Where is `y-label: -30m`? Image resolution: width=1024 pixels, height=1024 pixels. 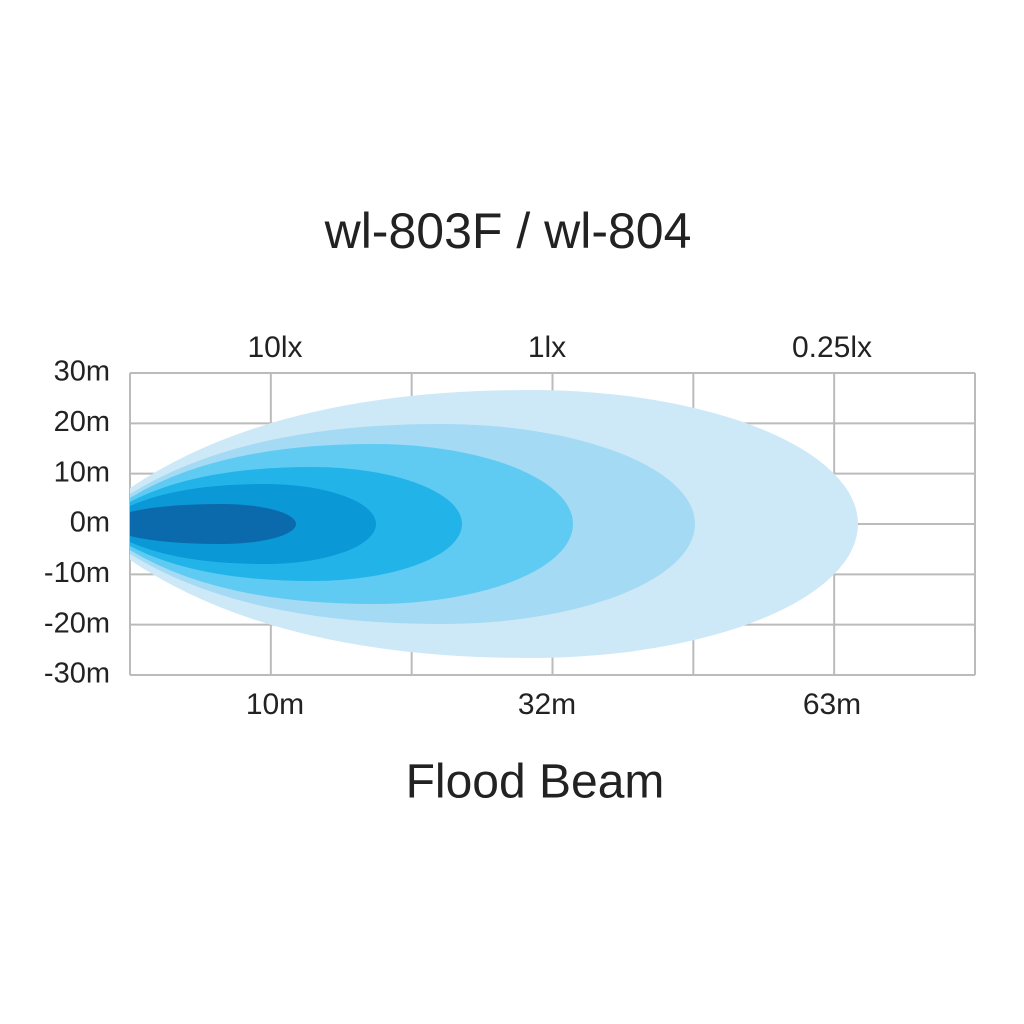
y-label: -30m is located at coordinates (77, 674).